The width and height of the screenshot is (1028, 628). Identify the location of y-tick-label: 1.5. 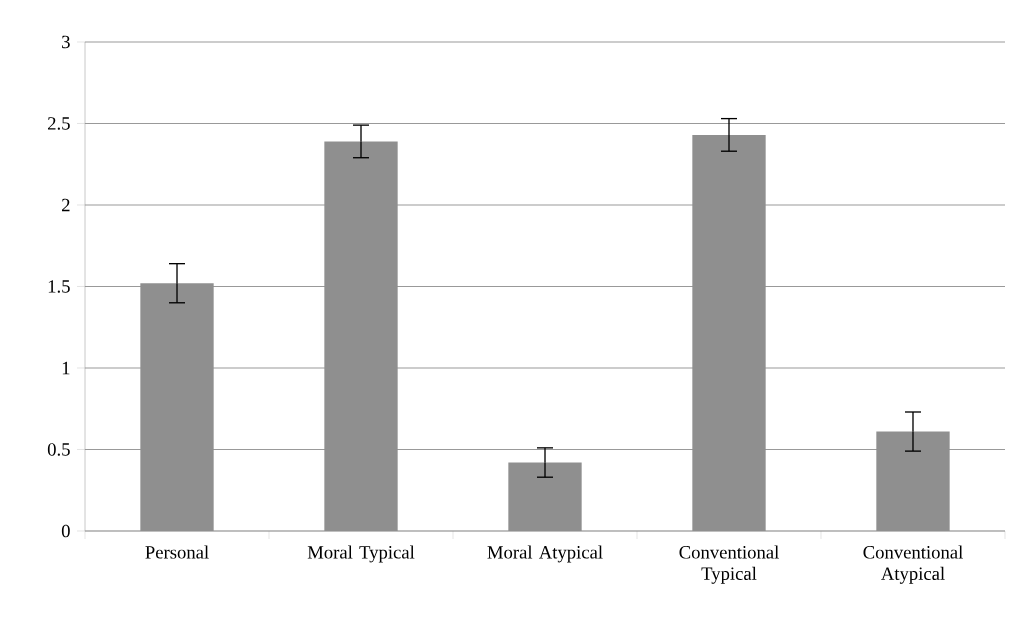
(59, 286).